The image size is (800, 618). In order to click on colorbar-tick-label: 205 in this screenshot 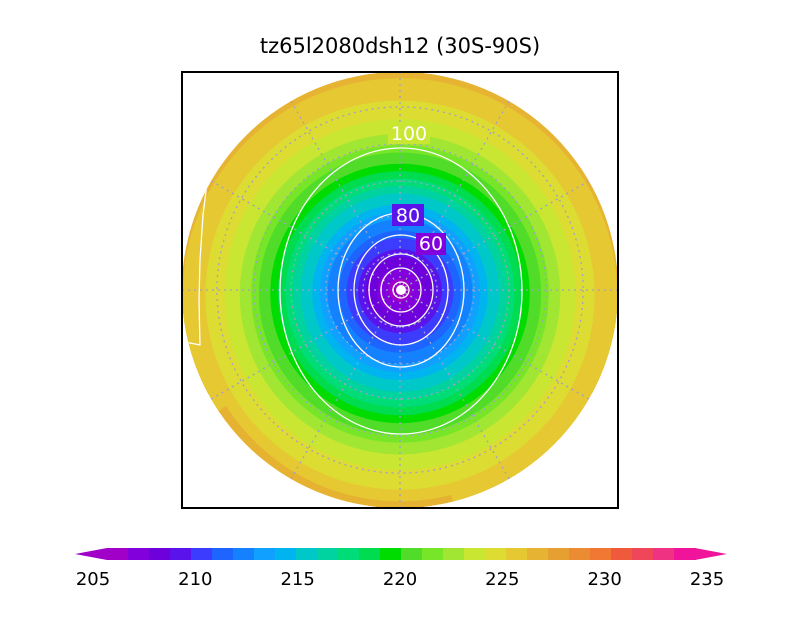, I will do `click(93, 579)`.